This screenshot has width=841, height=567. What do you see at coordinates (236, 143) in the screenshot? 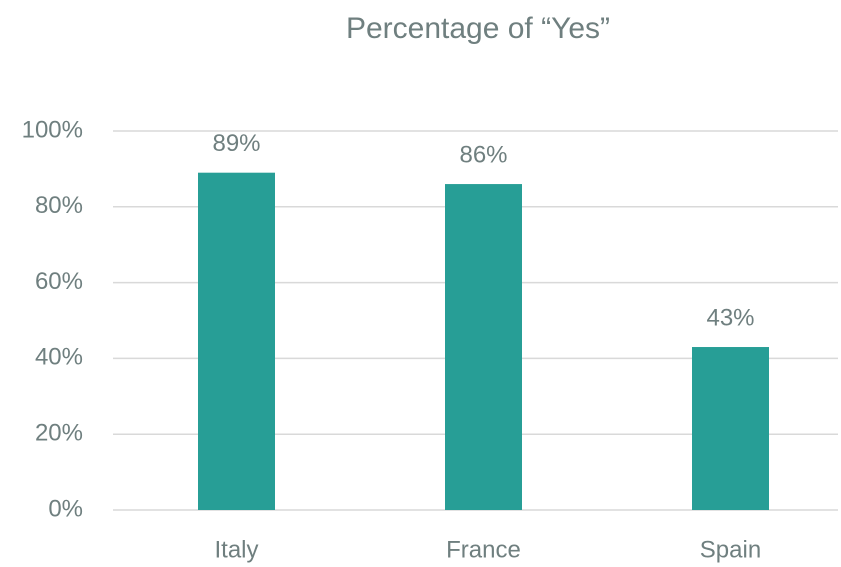
I see `data-label: 89%` at bounding box center [236, 143].